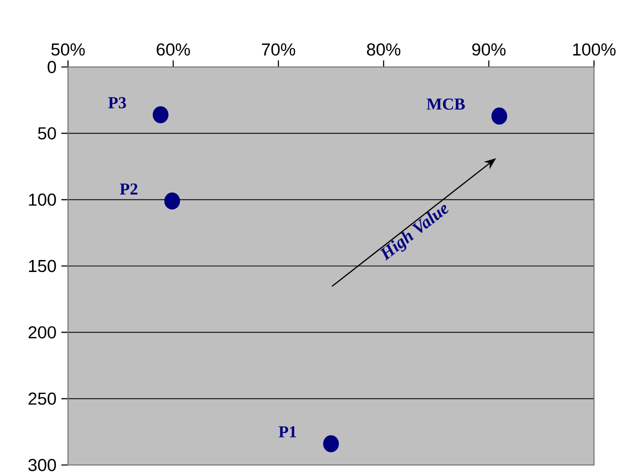 The height and width of the screenshot is (475, 627). What do you see at coordinates (287, 432) in the screenshot?
I see `series-label: P1` at bounding box center [287, 432].